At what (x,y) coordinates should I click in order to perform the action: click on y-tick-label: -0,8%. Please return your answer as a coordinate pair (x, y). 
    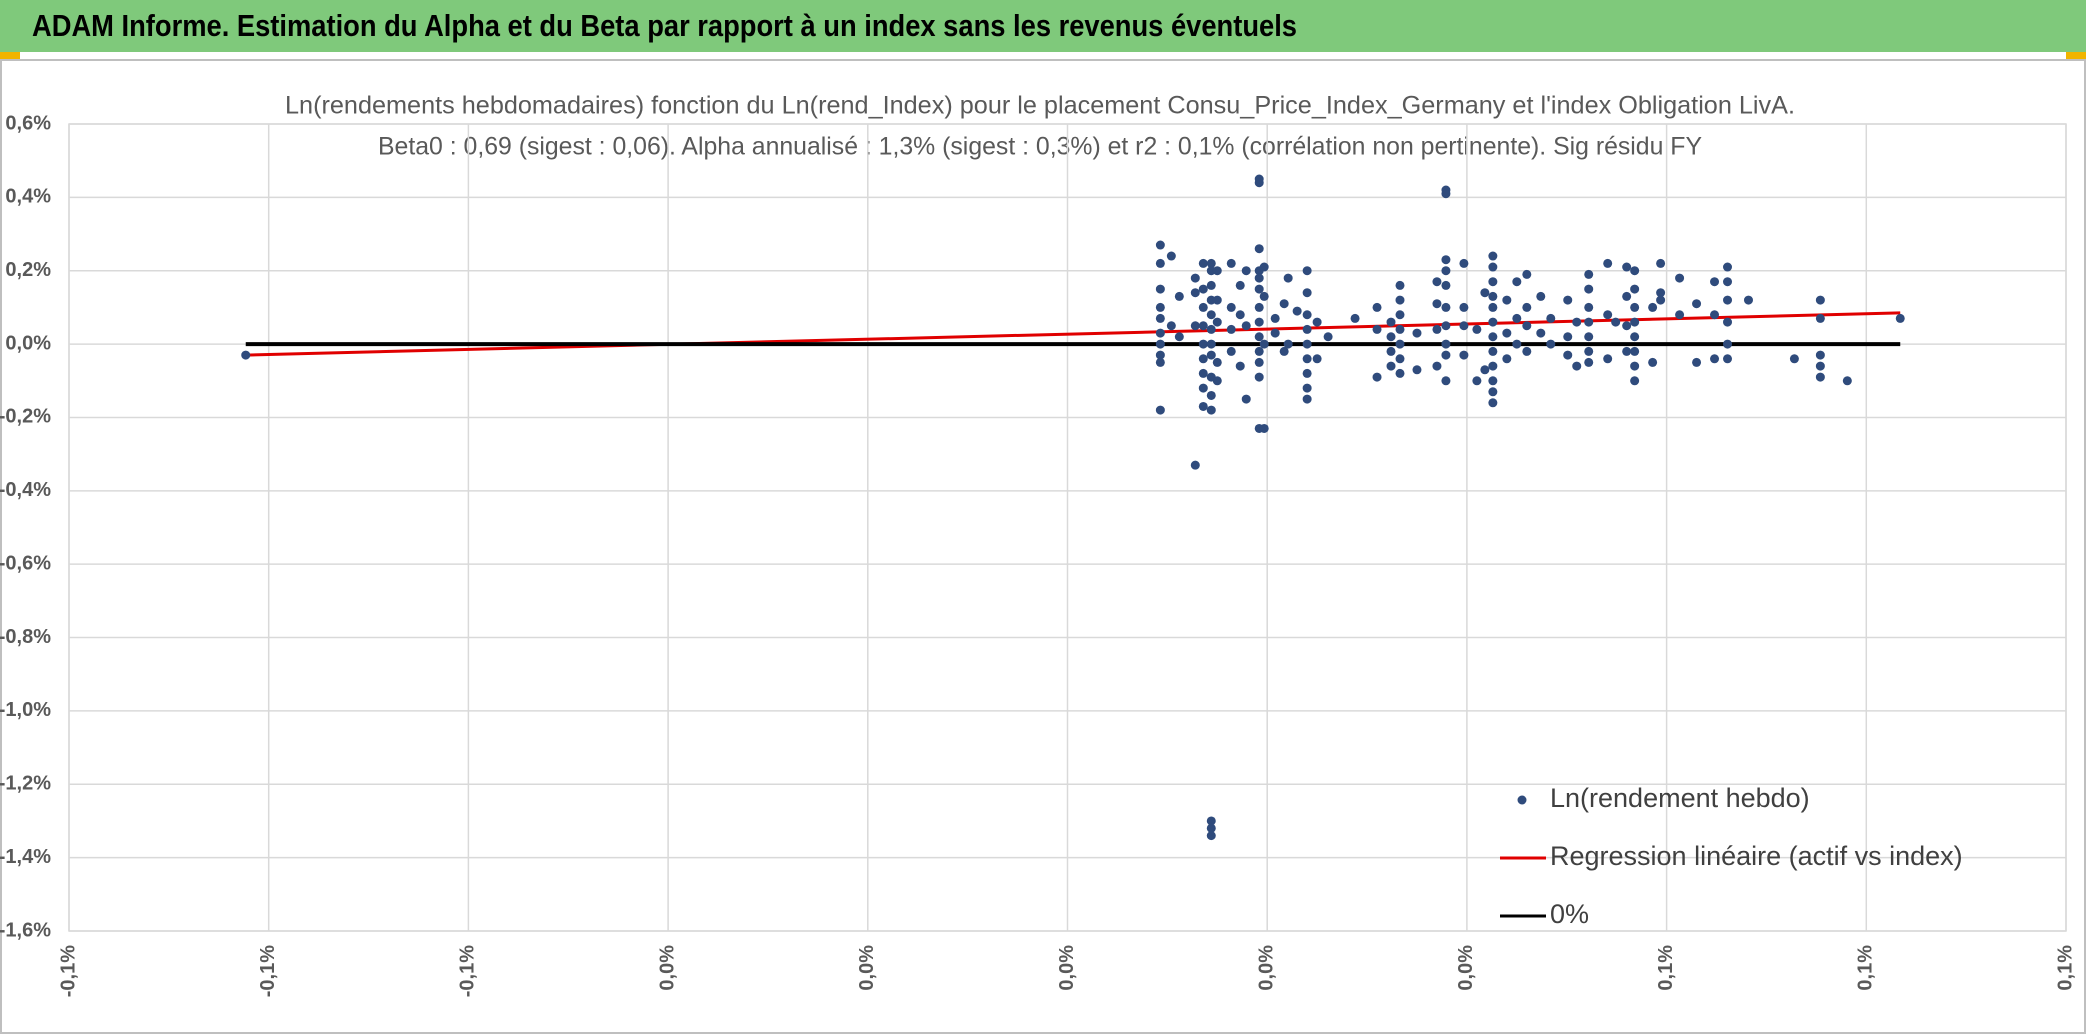
    Looking at the image, I should click on (25, 637).